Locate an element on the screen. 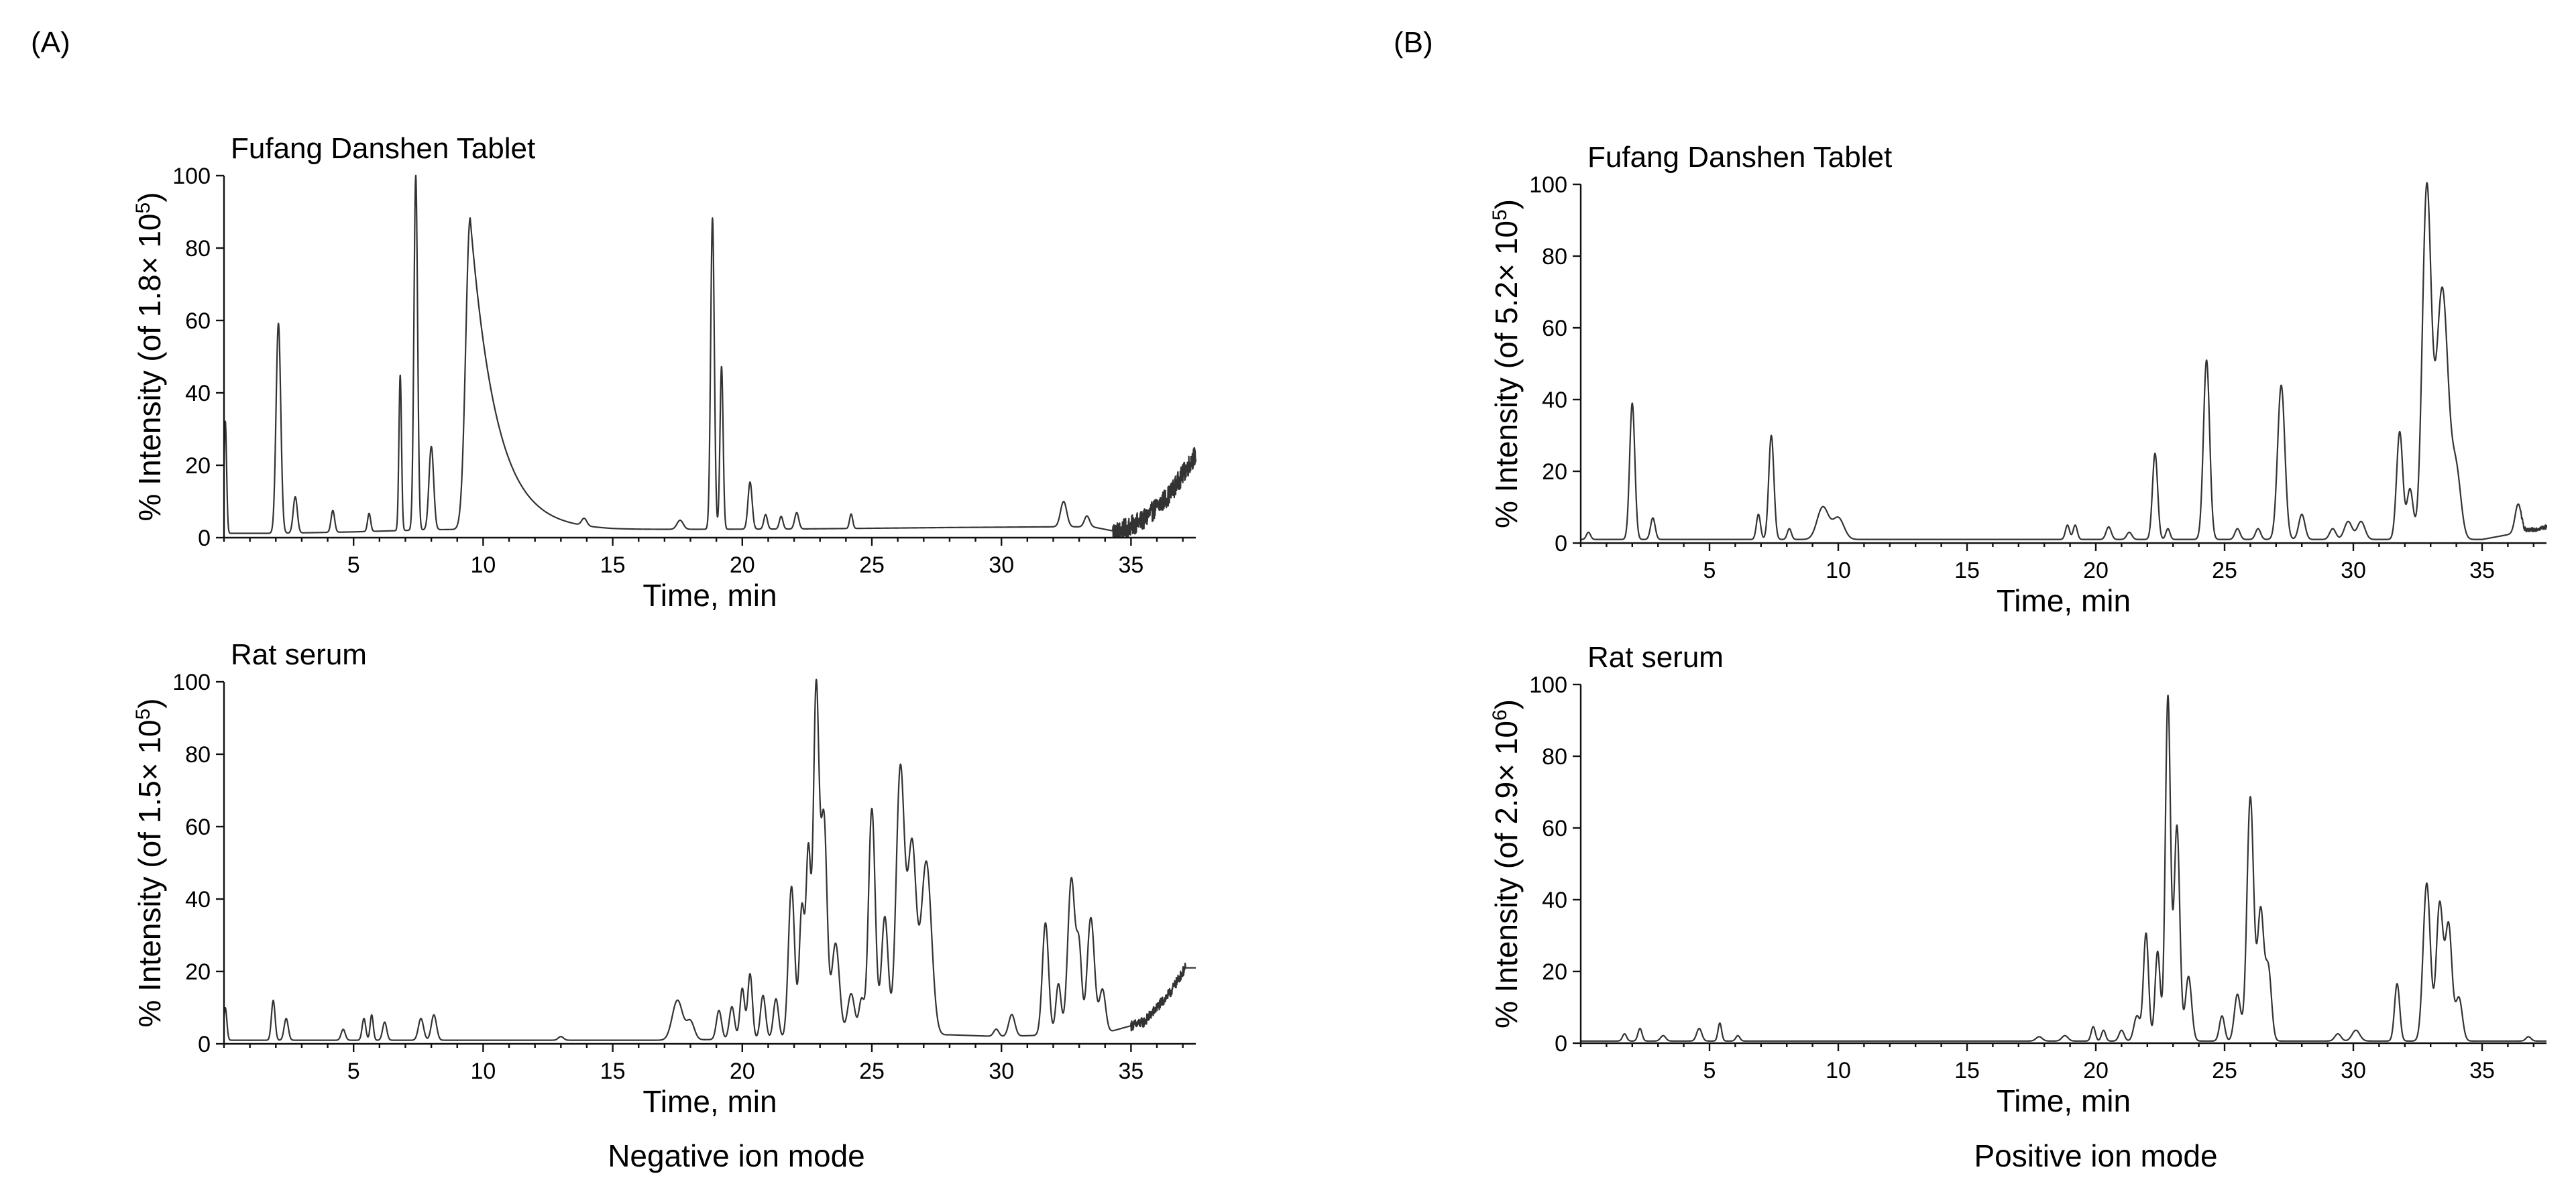  negative-mode-label: Negative ion mode is located at coordinates (736, 1155).